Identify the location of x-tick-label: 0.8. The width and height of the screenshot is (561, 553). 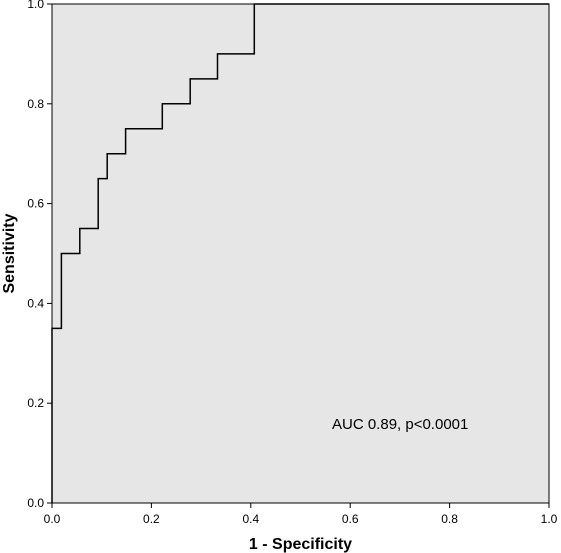
(449, 519).